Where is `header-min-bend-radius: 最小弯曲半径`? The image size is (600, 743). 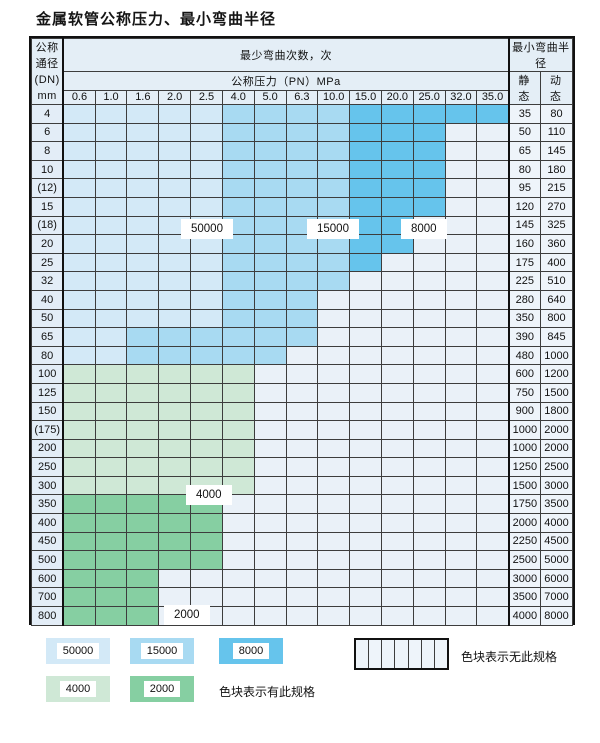
header-min-bend-radius: 最小弯曲半径 is located at coordinates (540, 55).